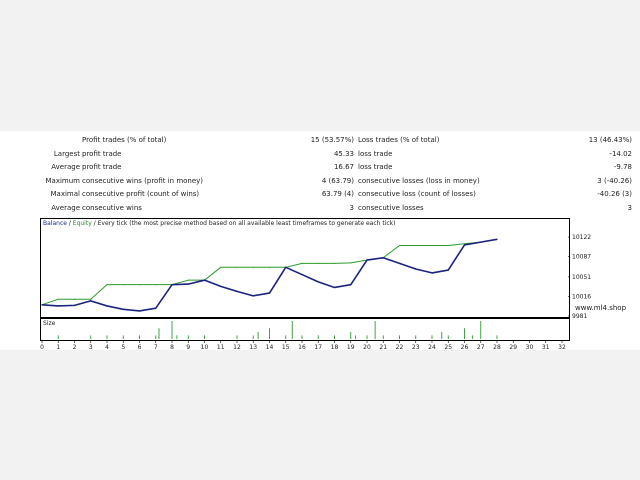 This screenshot has height=480, width=640. What do you see at coordinates (581, 296) in the screenshot?
I see `y-tick-label: 10016` at bounding box center [581, 296].